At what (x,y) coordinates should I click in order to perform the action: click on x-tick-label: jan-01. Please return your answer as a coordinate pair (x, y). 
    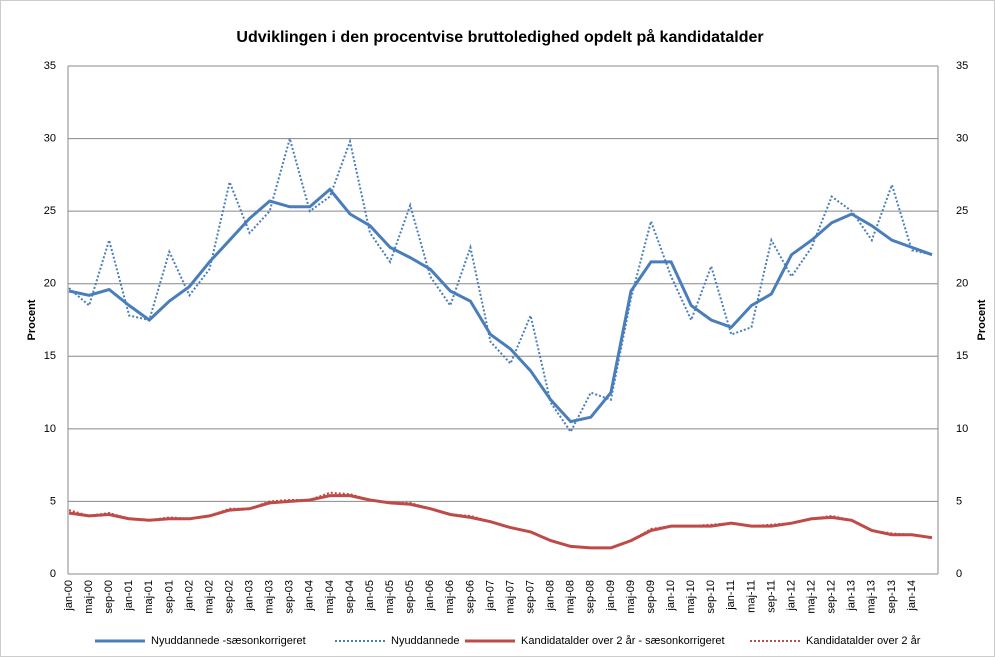
    Looking at the image, I should click on (129, 596).